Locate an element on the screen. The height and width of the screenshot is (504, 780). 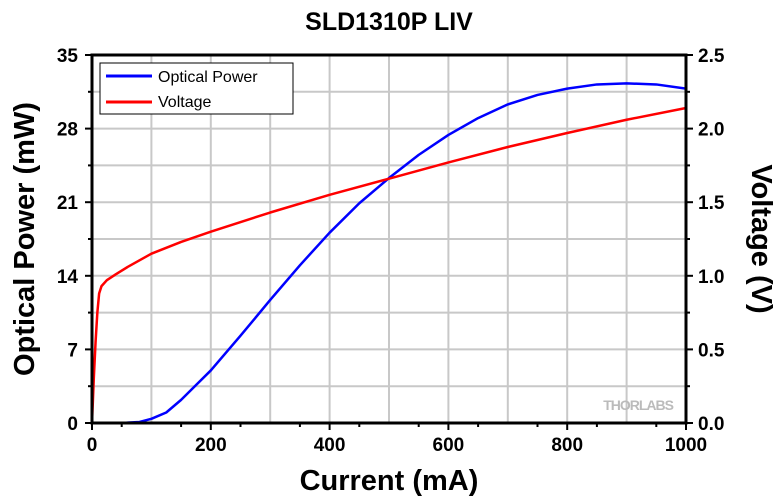
legend-label-optical-power: Optical Power is located at coordinates (208, 77).